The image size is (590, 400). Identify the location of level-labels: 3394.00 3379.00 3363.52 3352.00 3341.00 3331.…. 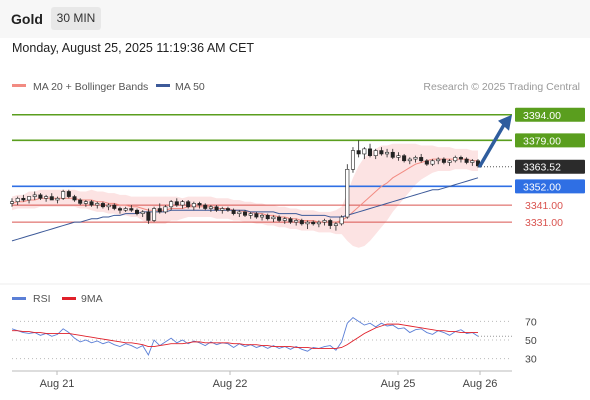
(550, 168).